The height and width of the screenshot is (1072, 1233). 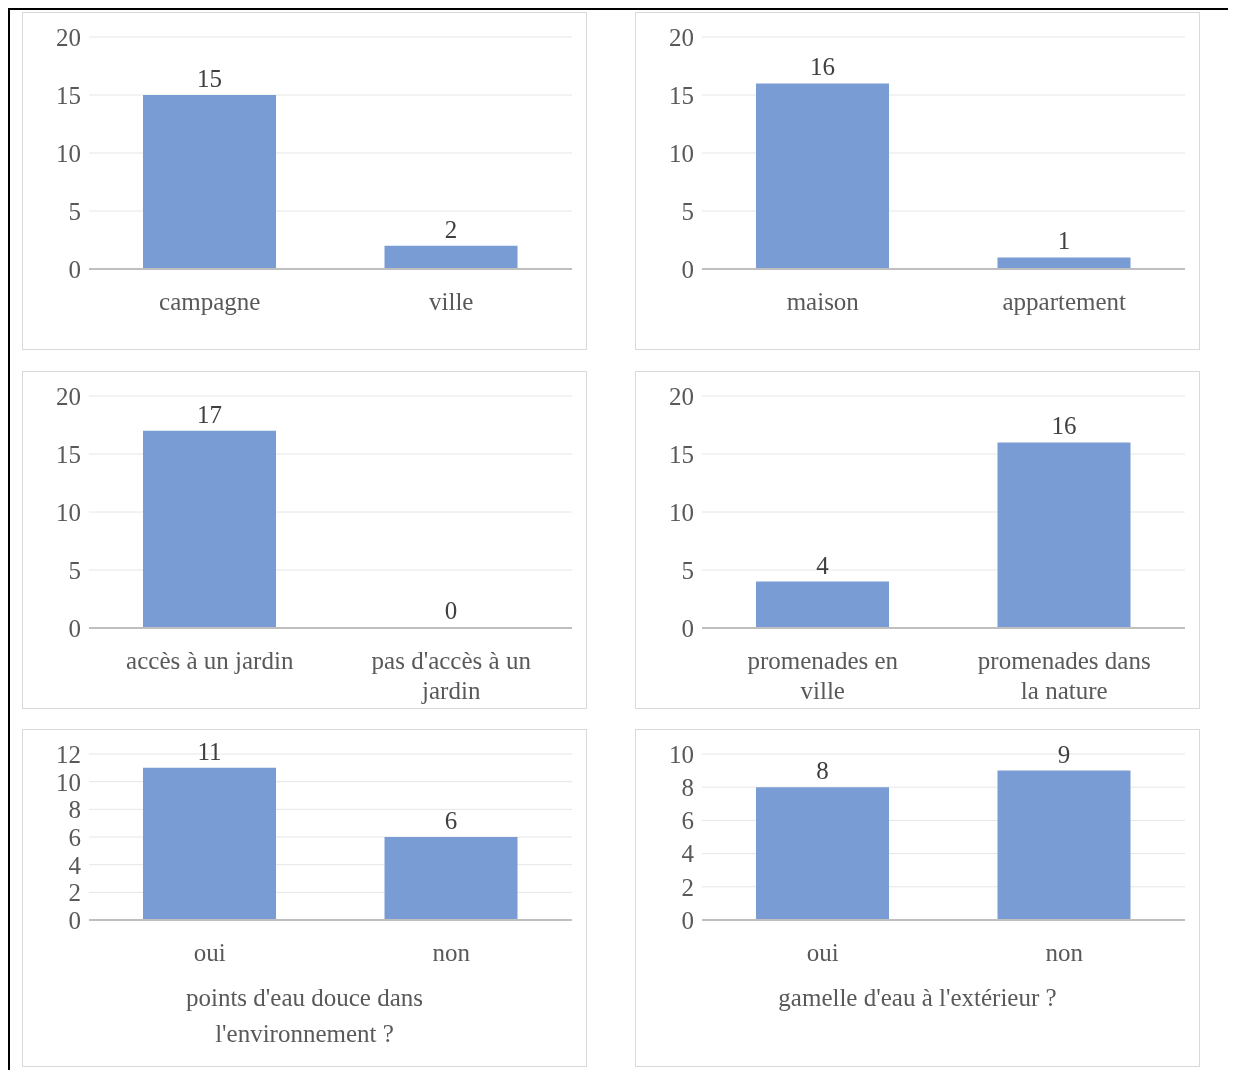 I want to click on x-tick-label: appartement, so click(x=1064, y=301).